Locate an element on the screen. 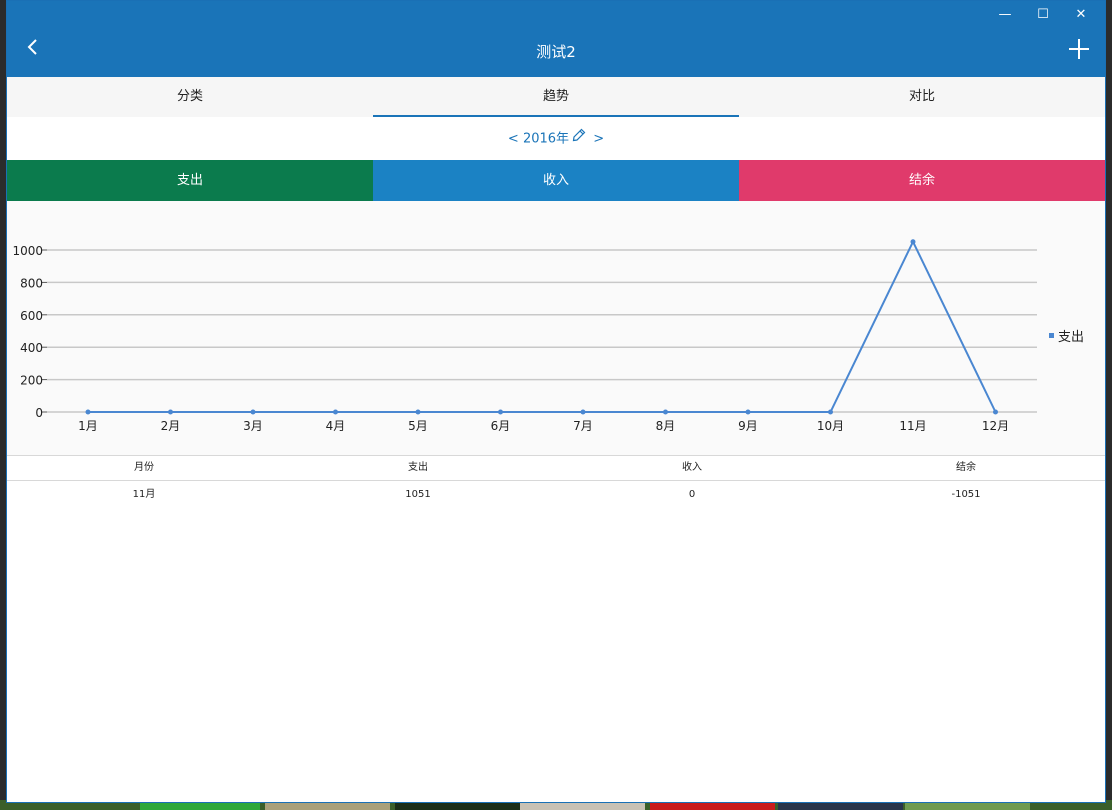 The width and height of the screenshot is (1112, 810). minimize-button: — is located at coordinates (1005, 14).